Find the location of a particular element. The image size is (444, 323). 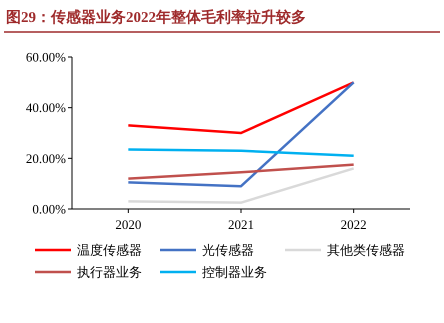

x-tick-label: 2020 is located at coordinates (128, 224).